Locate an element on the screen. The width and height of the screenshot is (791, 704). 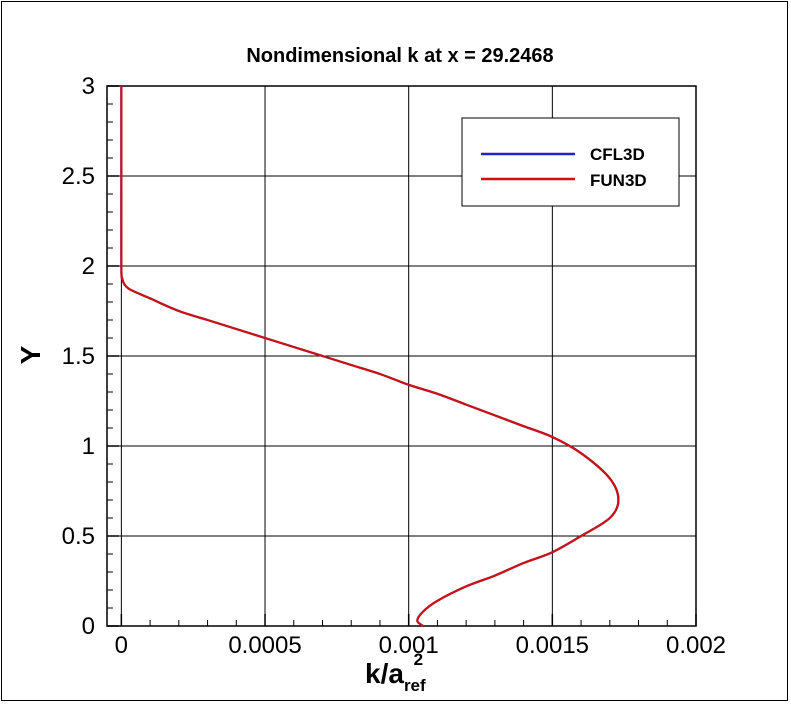
x-axis-label: k/aref 2 is located at coordinates (395, 672).